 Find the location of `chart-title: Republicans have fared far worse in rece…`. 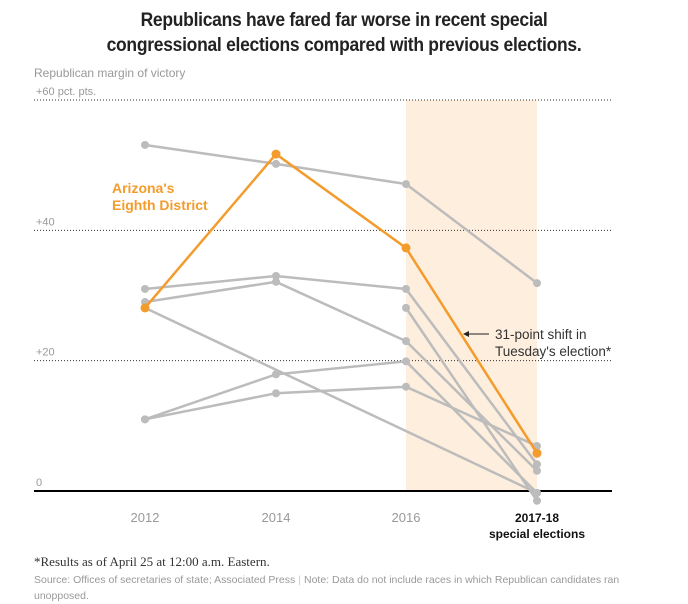

chart-title: Republicans have fared far worse in rece… is located at coordinates (344, 33).